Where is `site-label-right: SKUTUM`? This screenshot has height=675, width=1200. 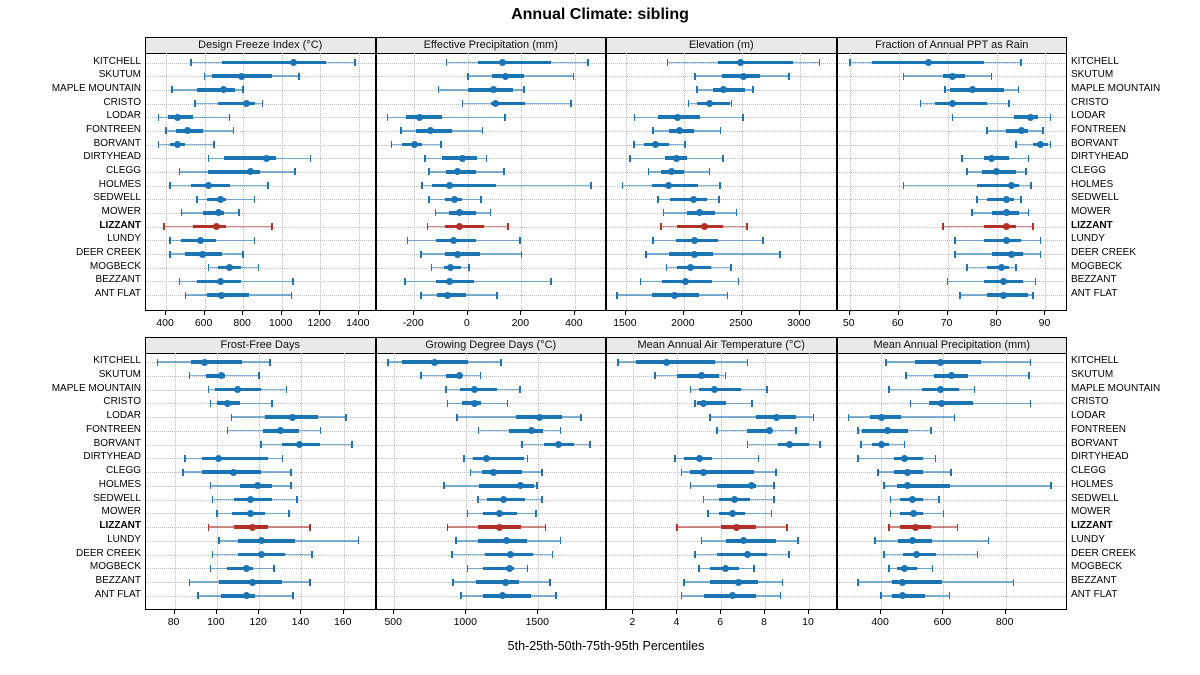 site-label-right: SKUTUM is located at coordinates (1092, 75).